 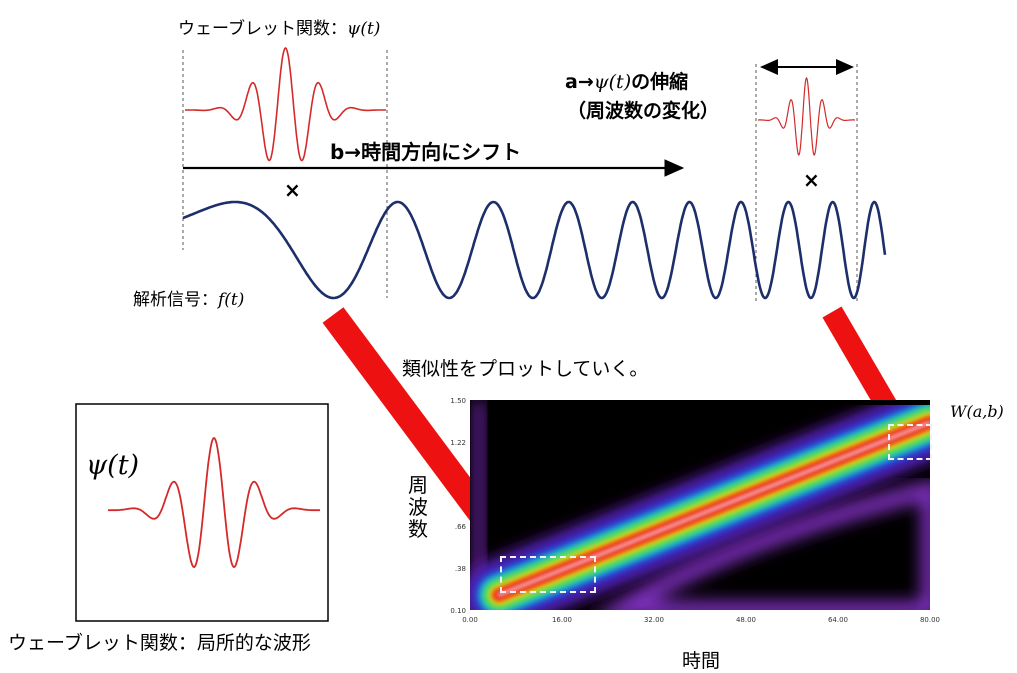 What do you see at coordinates (285, 104) in the screenshot?
I see `wavelet-top-curve` at bounding box center [285, 104].